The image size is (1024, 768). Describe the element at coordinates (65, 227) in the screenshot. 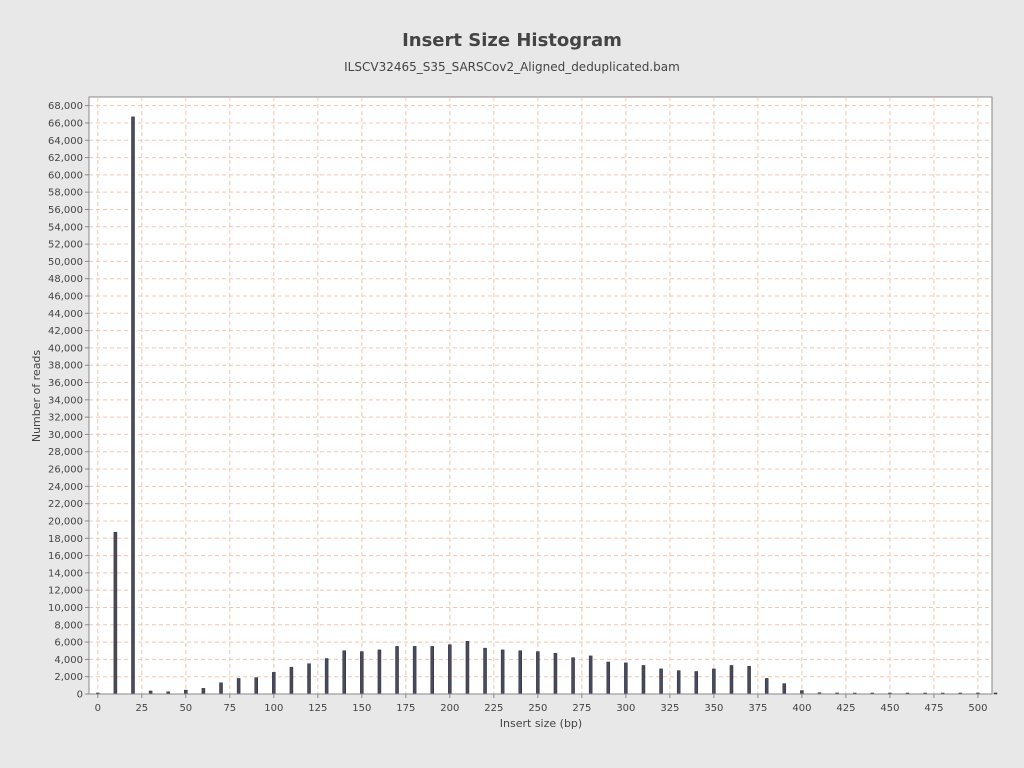

I see `y-tick-label: 54,000` at that location.